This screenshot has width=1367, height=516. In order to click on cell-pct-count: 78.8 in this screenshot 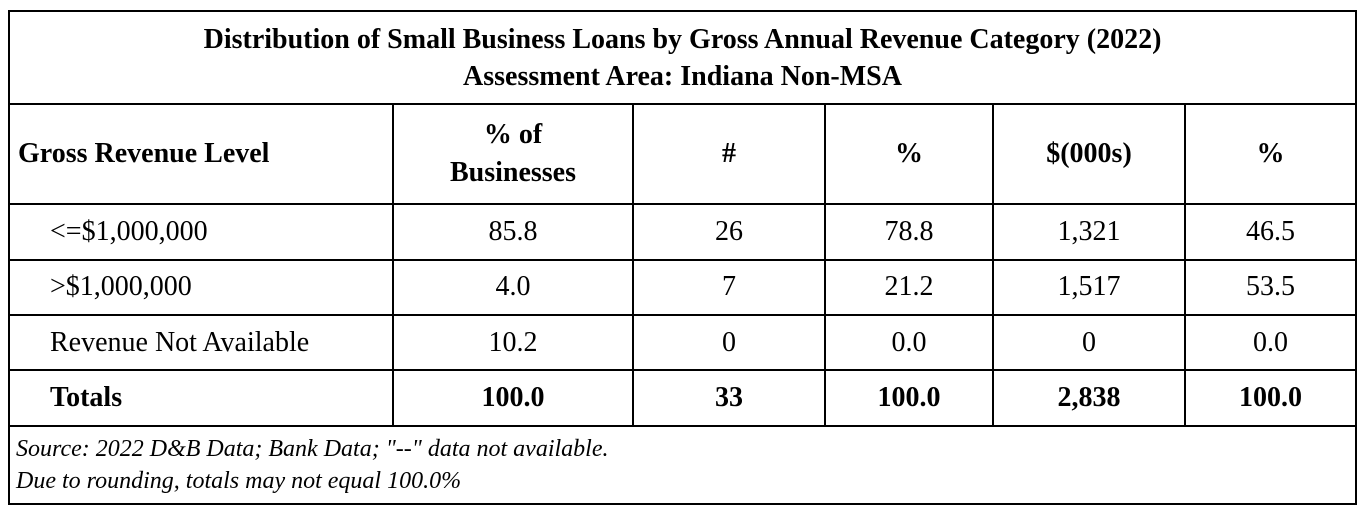, I will do `click(909, 232)`.